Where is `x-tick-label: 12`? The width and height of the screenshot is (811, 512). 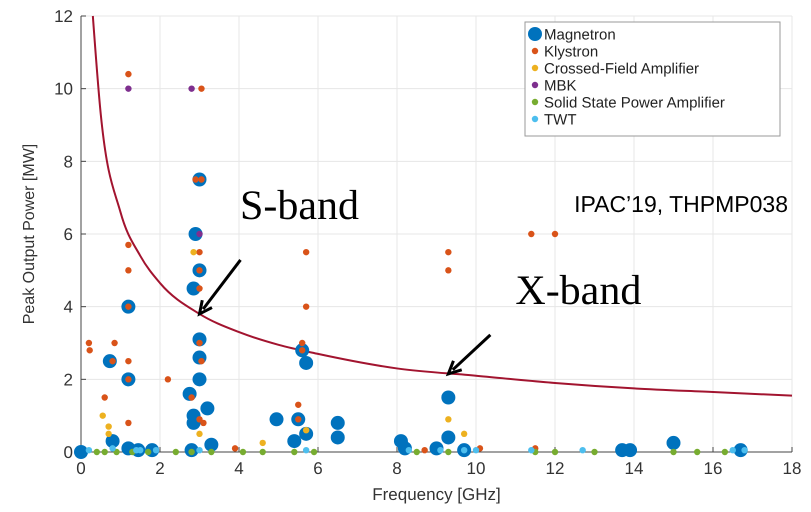
x-tick-label: 12 is located at coordinates (555, 468).